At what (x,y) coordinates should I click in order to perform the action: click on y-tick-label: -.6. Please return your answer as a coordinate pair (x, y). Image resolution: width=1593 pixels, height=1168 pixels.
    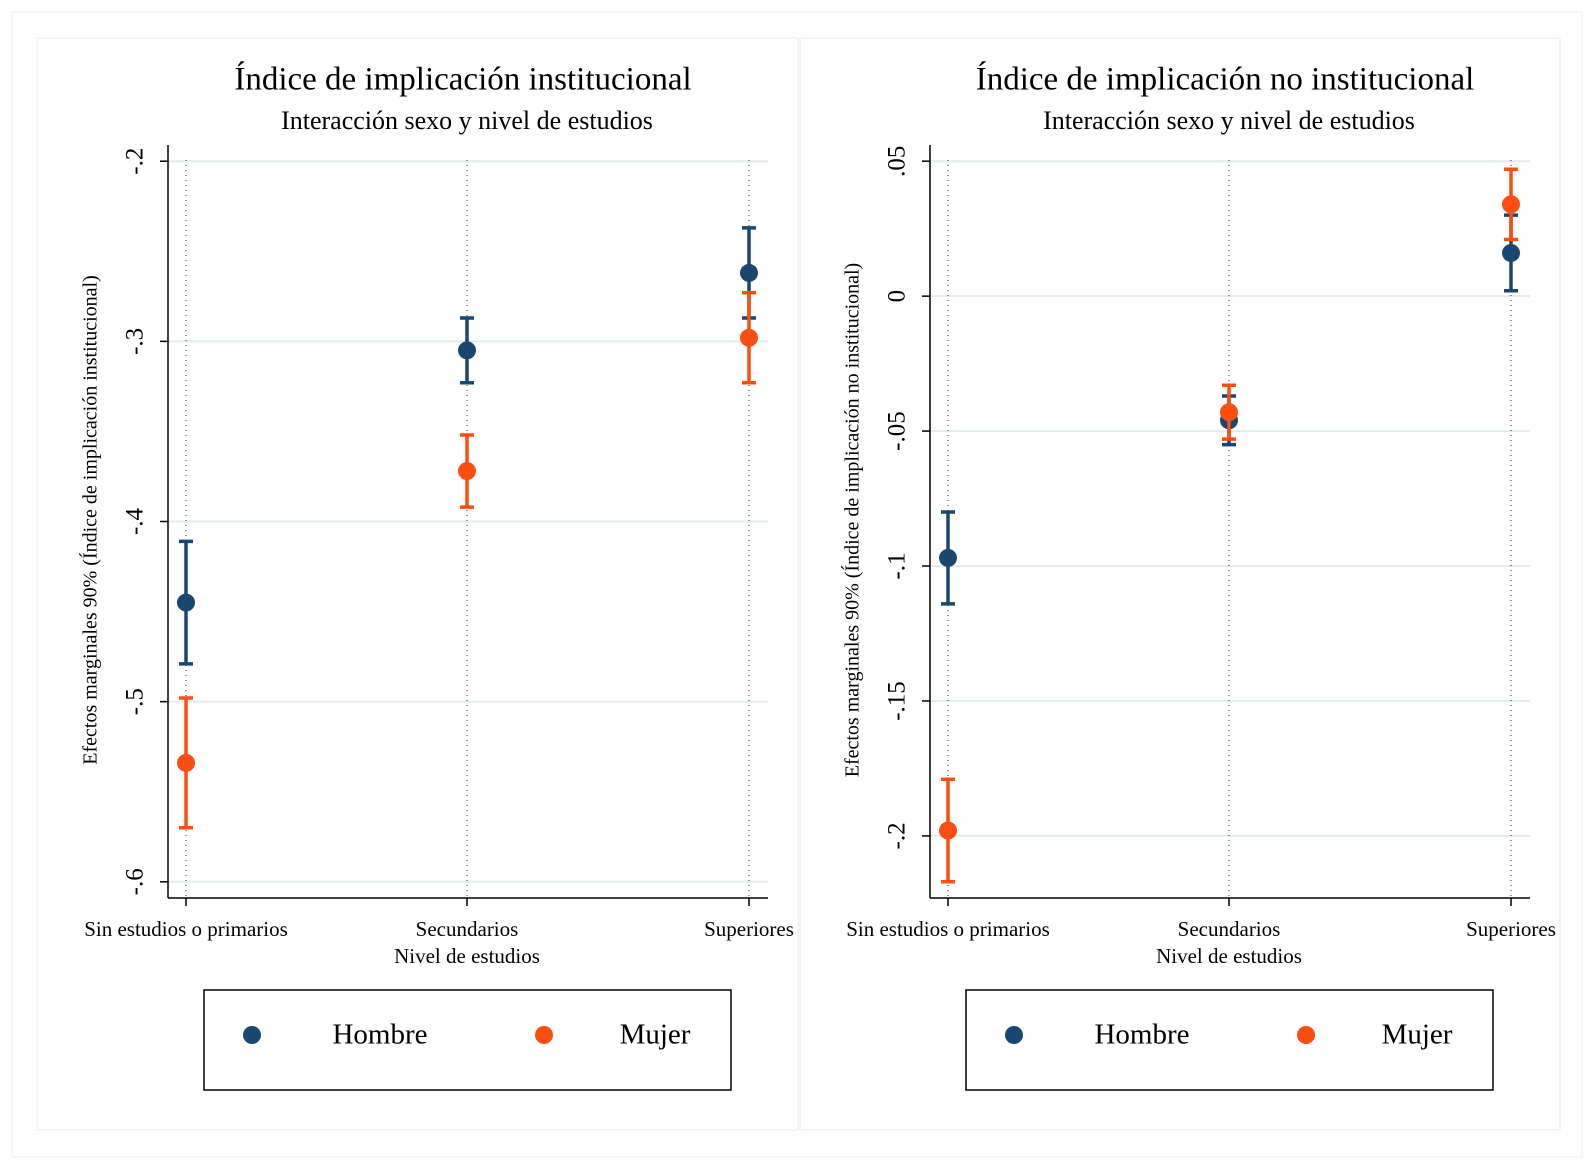
    Looking at the image, I should click on (135, 881).